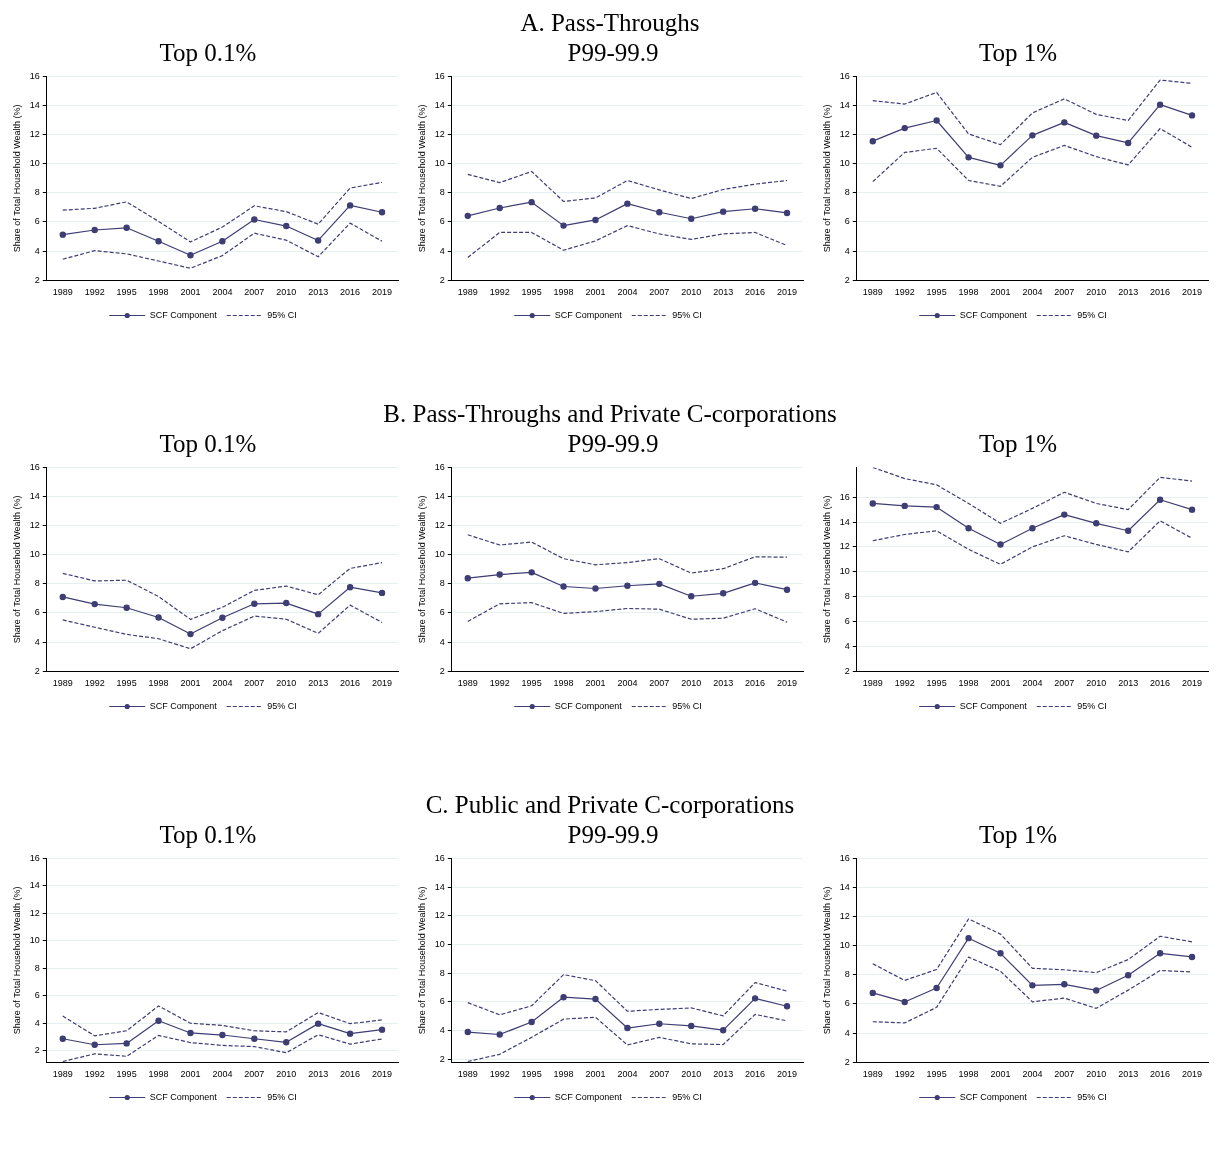 The height and width of the screenshot is (1173, 1220). I want to click on chart-title: P99-99.9, so click(613, 53).